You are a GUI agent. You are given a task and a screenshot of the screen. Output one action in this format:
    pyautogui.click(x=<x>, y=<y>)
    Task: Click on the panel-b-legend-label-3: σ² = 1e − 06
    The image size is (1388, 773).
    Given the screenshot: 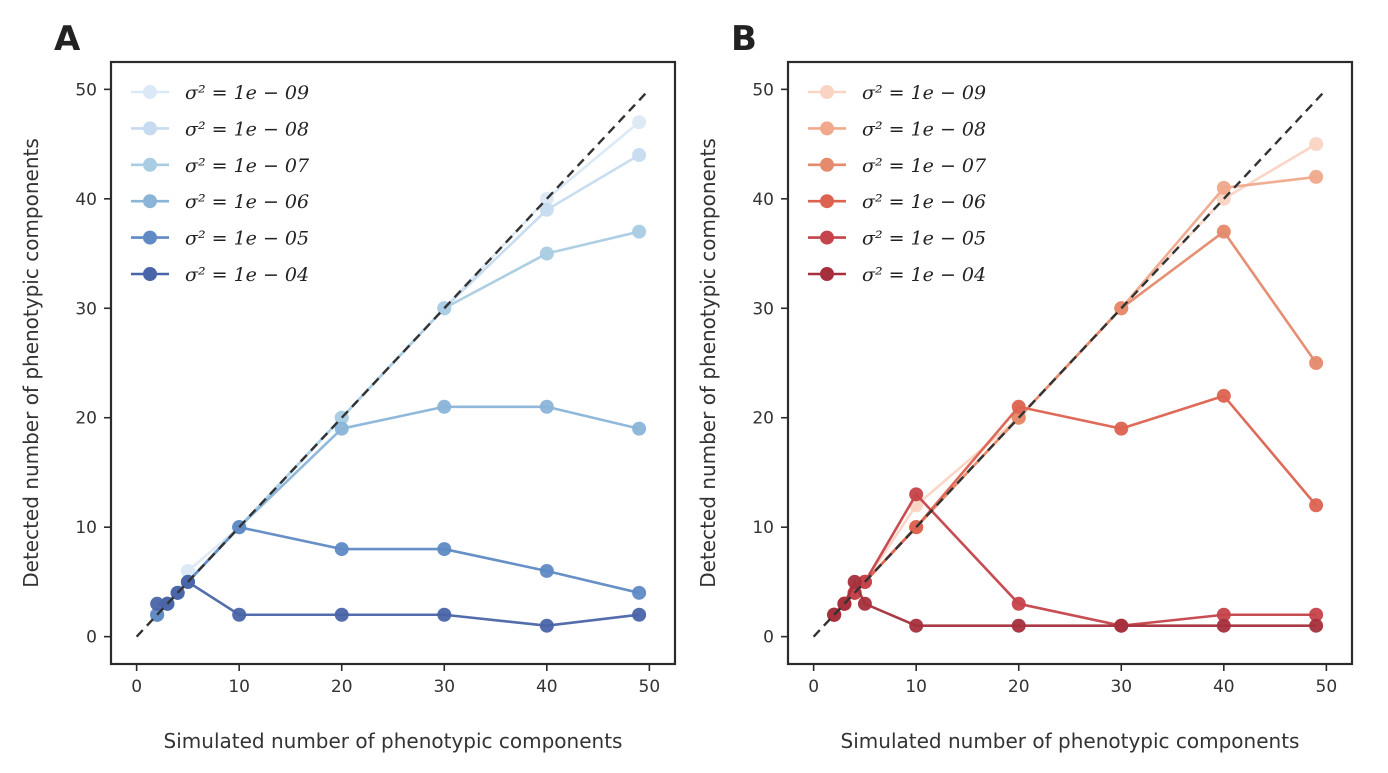 What is the action you would take?
    pyautogui.click(x=924, y=202)
    